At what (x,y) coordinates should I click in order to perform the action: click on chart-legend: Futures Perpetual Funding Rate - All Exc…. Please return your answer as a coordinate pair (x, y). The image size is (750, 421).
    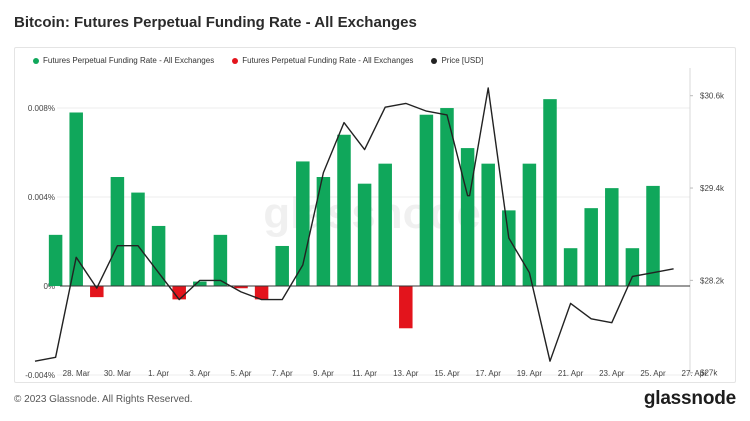
    Looking at the image, I should click on (258, 60).